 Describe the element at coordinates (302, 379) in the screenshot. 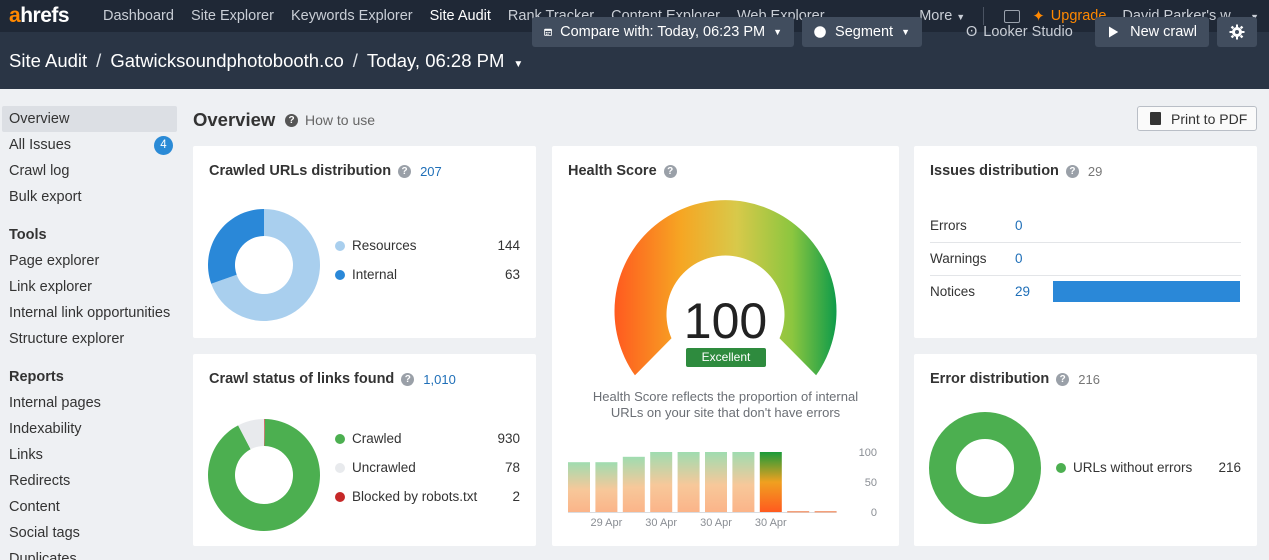

I see `crawl-status-title: Crawl status of links found` at that location.